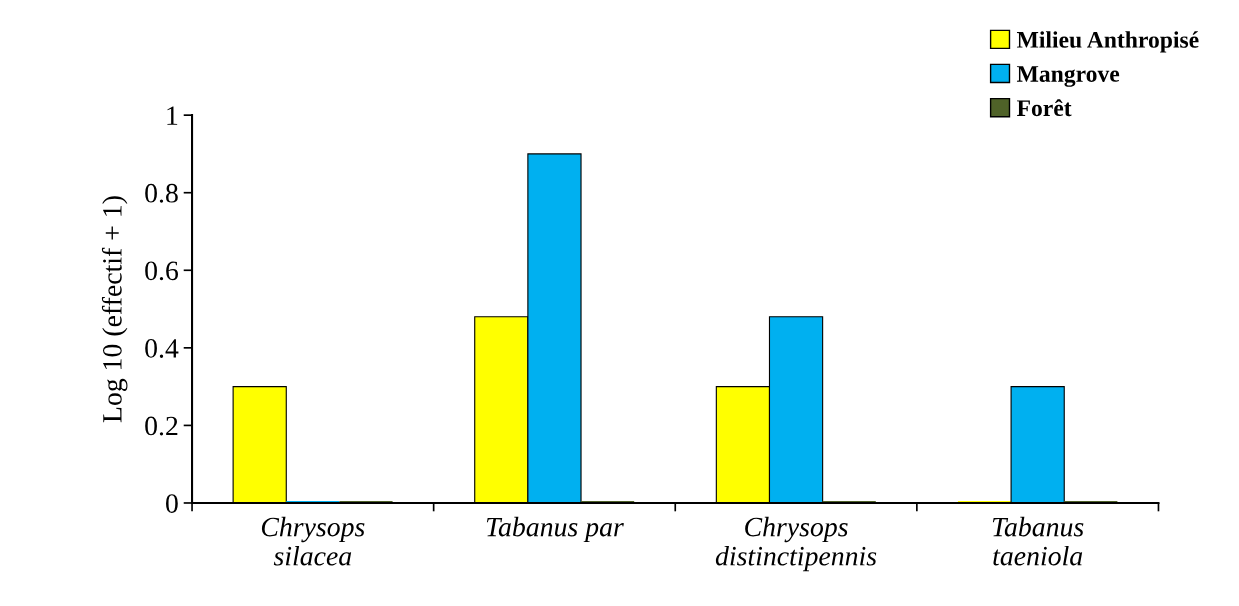 The image size is (1239, 606). What do you see at coordinates (172, 115) in the screenshot?
I see `y-tick-label: 1` at bounding box center [172, 115].